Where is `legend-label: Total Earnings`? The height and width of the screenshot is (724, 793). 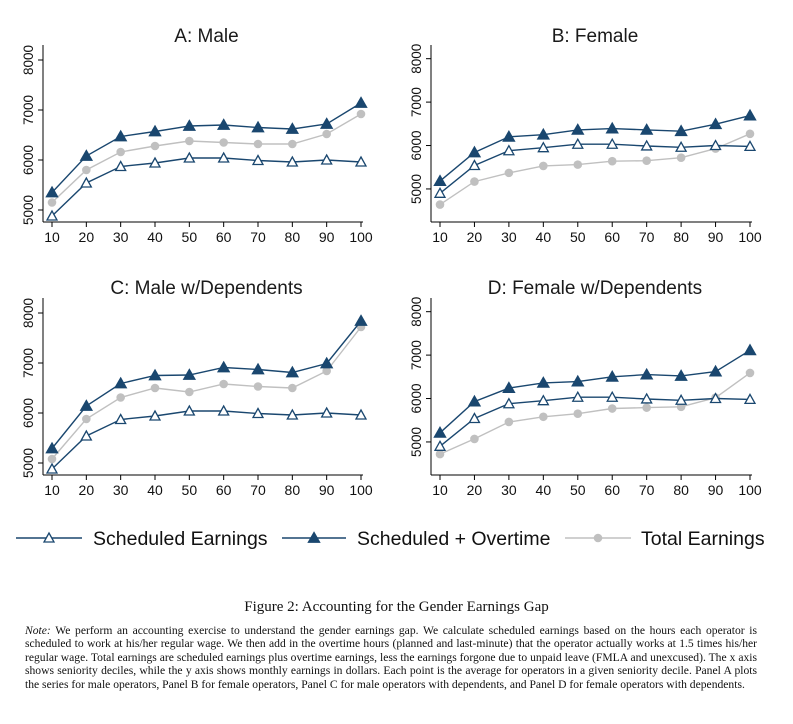 legend-label: Total Earnings is located at coordinates (703, 539).